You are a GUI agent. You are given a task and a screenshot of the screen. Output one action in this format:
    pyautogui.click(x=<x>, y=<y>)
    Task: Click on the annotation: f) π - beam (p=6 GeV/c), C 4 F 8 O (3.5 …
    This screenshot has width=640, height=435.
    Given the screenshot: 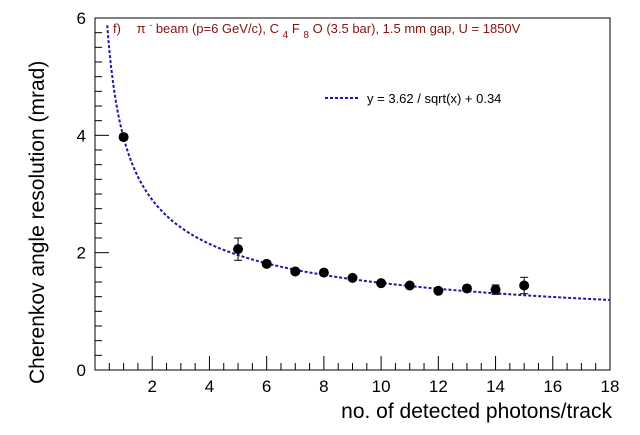 What is the action you would take?
    pyautogui.click(x=317, y=28)
    